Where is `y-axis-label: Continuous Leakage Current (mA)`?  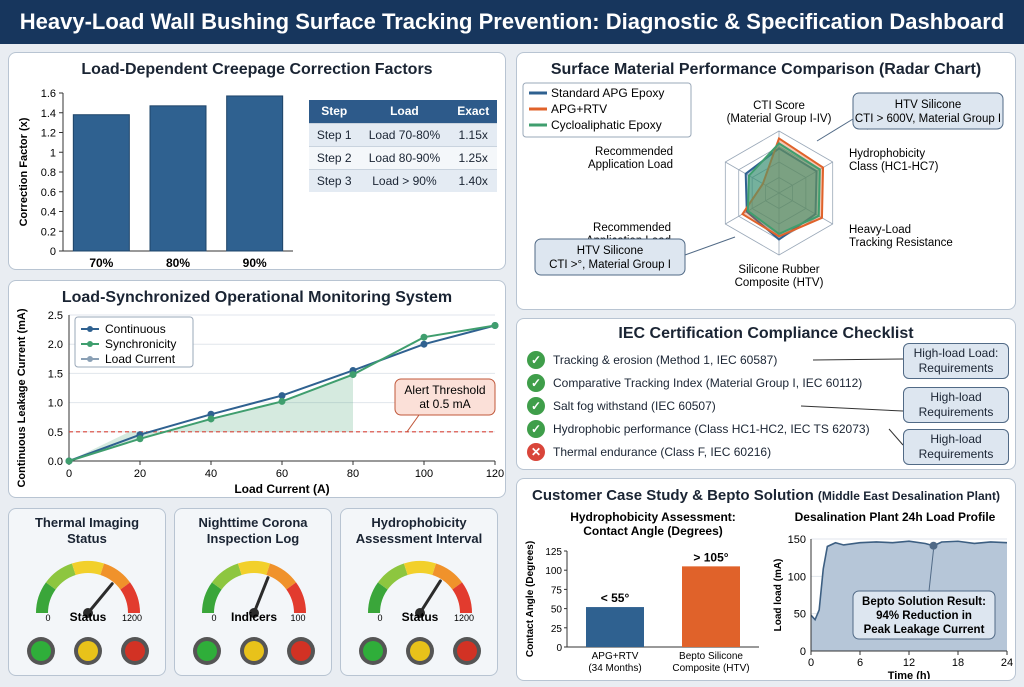
y-axis-label: Continuous Leakage Current (mA) is located at coordinates (22, 397).